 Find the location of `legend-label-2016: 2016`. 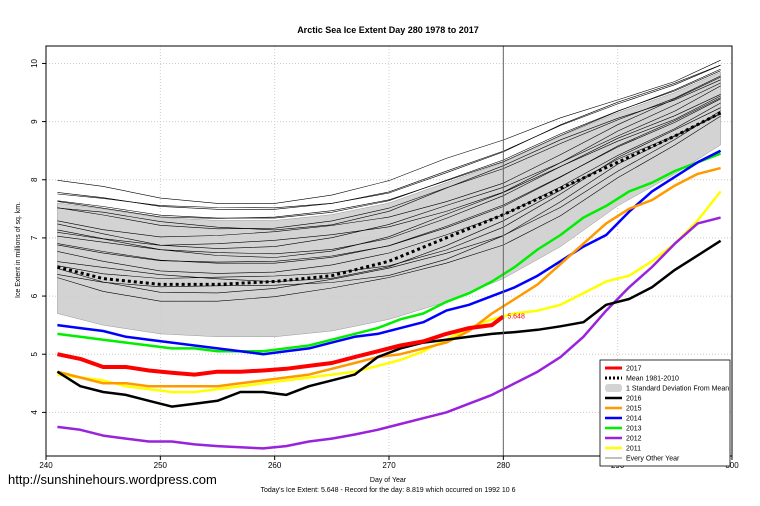

legend-label-2016: 2016 is located at coordinates (634, 399).